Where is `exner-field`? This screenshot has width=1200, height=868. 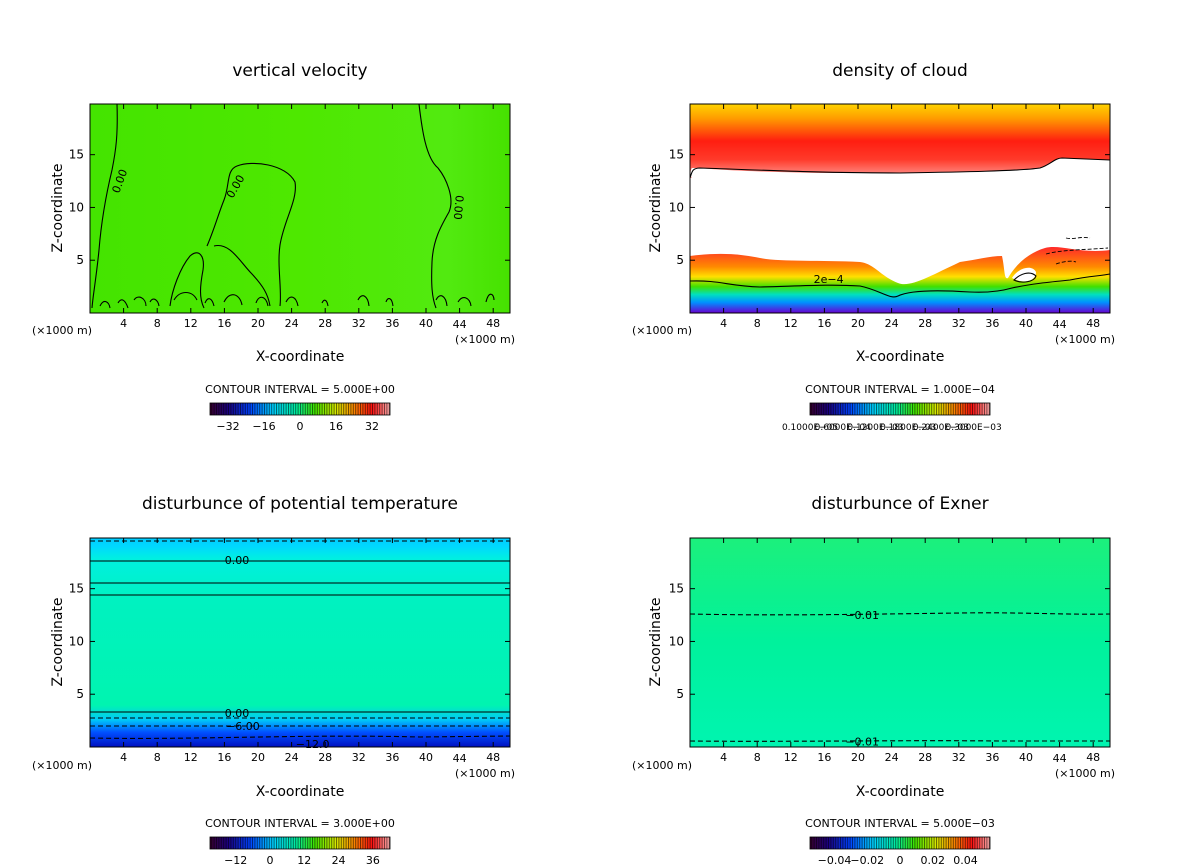
exner-field is located at coordinates (900, 642).